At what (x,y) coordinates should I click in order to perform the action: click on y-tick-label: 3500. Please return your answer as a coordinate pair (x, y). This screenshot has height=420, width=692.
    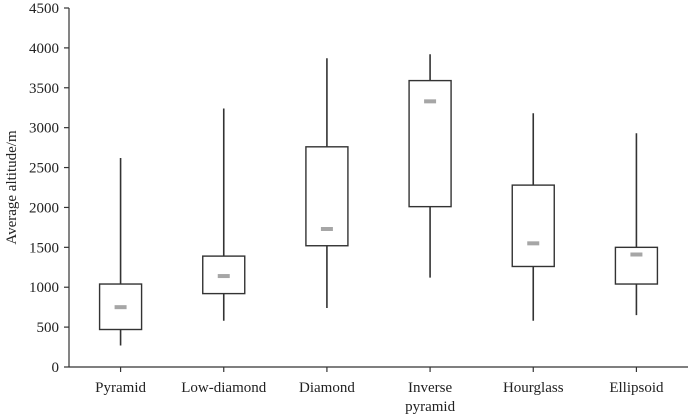
    Looking at the image, I should click on (44, 89).